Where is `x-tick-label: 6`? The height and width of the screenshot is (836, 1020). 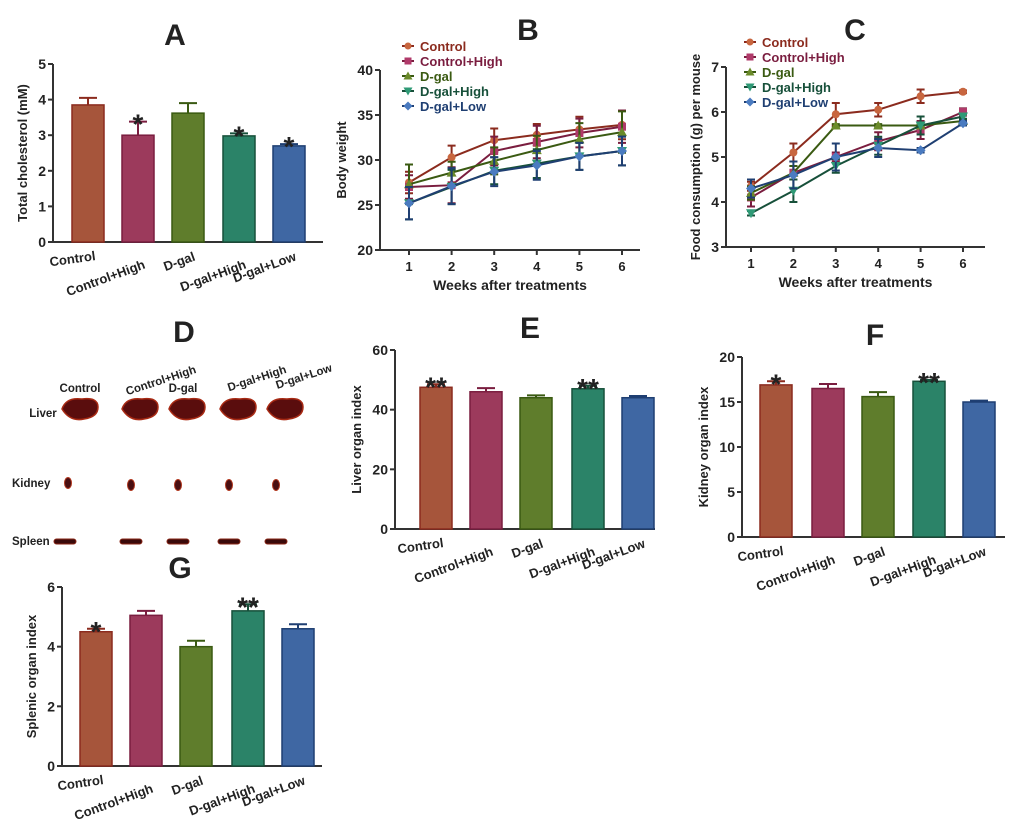 x-tick-label: 6 is located at coordinates (962, 263).